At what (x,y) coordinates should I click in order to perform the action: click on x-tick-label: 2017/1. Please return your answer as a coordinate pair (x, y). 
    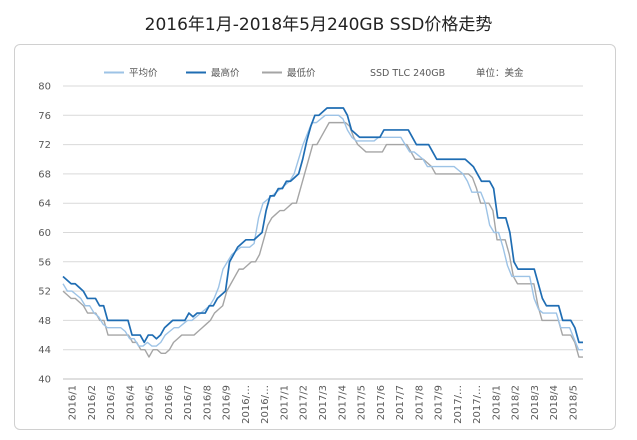
    Looking at the image, I should click on (284, 402).